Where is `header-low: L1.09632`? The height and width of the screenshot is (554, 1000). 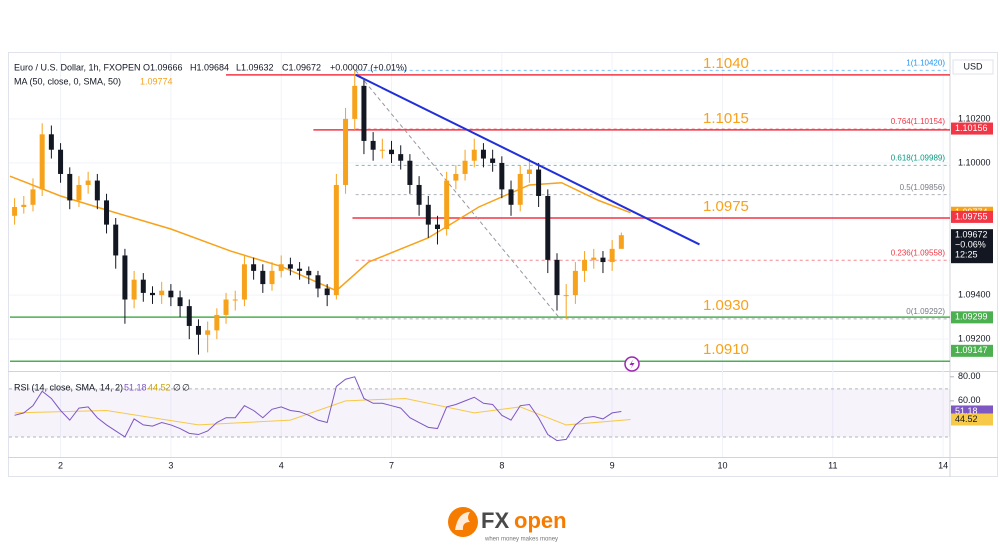
header-low: L1.09632 is located at coordinates (255, 67).